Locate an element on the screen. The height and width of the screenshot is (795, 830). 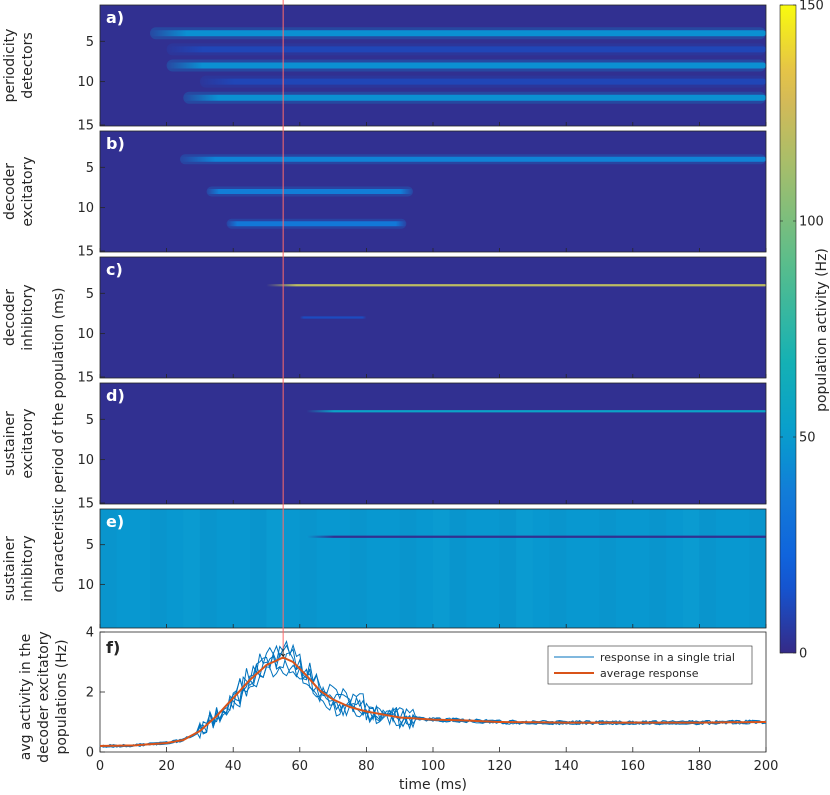
x-axis-label: time (ms) is located at coordinates (433, 785).